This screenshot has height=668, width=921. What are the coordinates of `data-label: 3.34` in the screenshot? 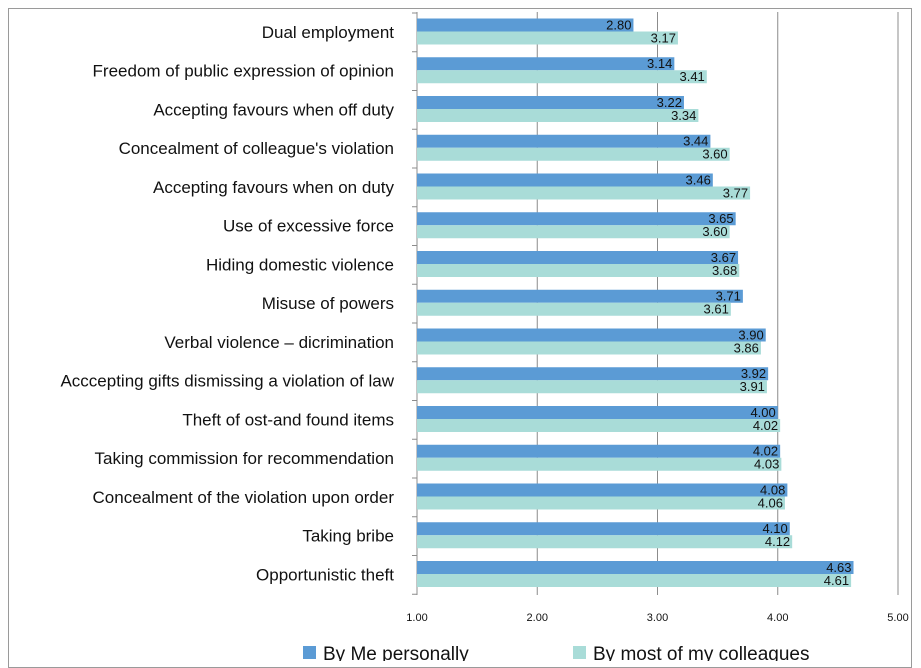 It's located at (683, 115).